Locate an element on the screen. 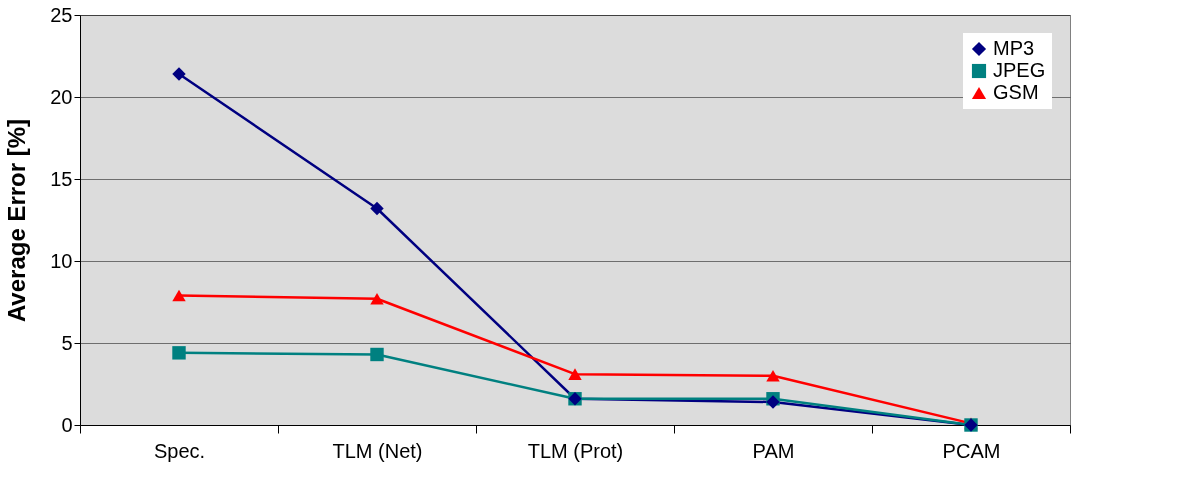 The image size is (1178, 500). y-tick-label: 10 is located at coordinates (61, 260).